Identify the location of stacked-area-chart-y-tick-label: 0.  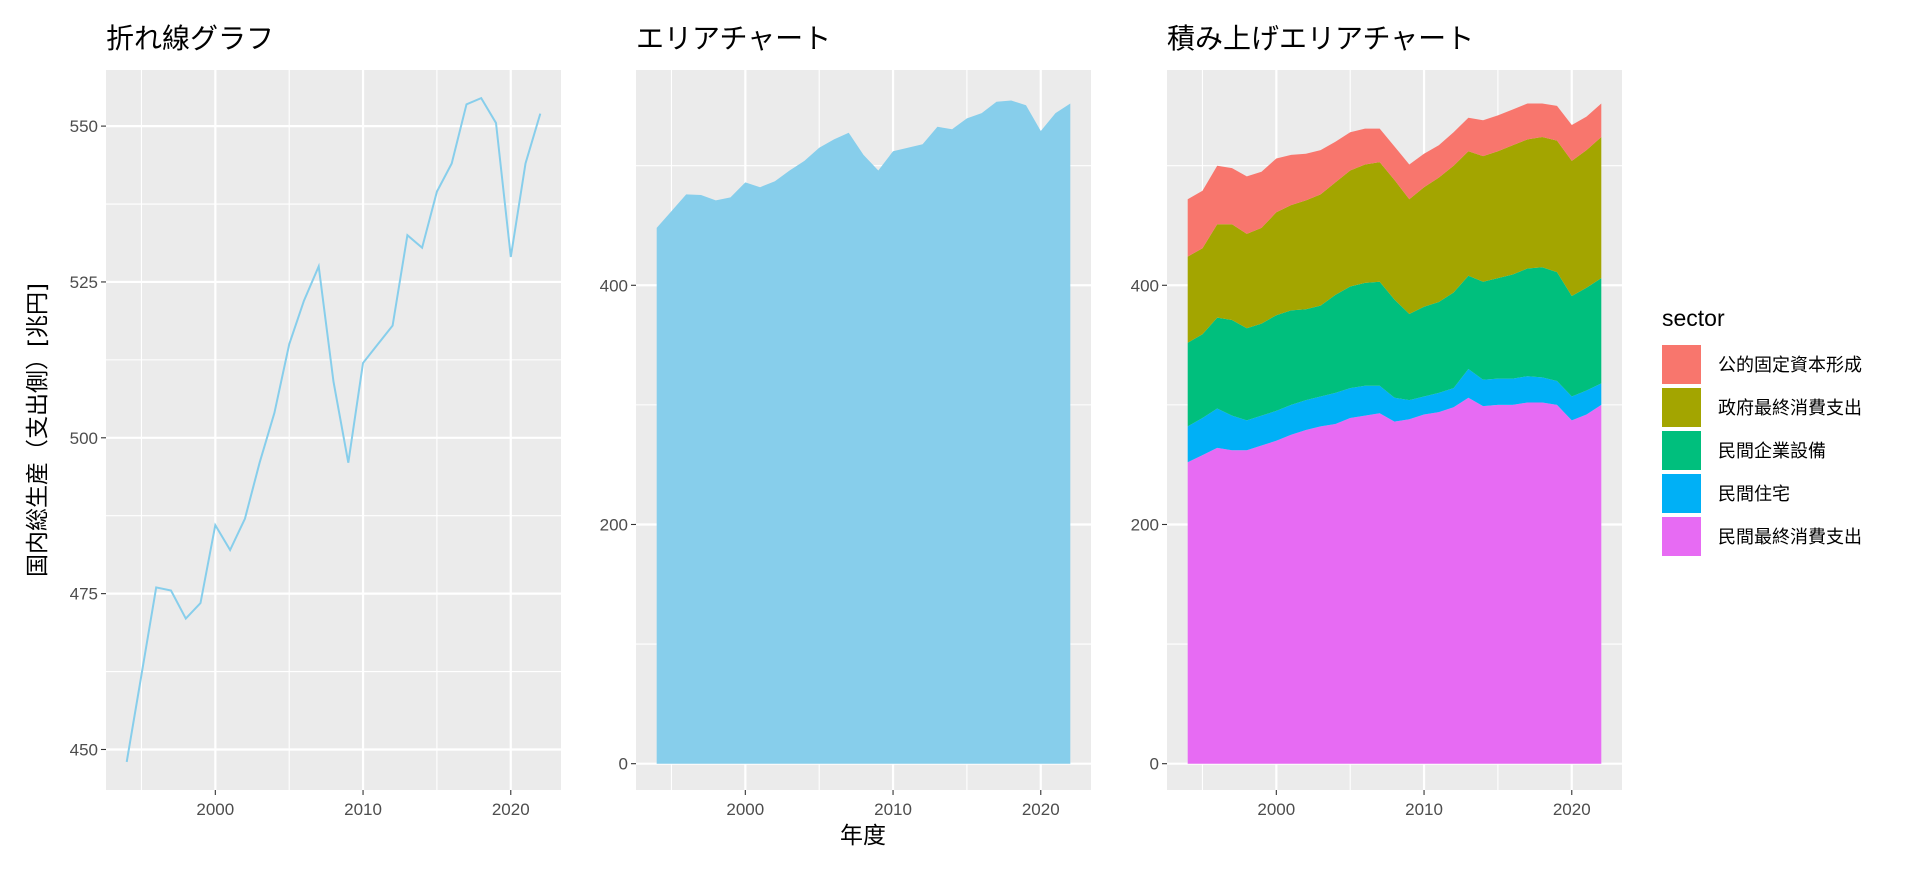
(1154, 764).